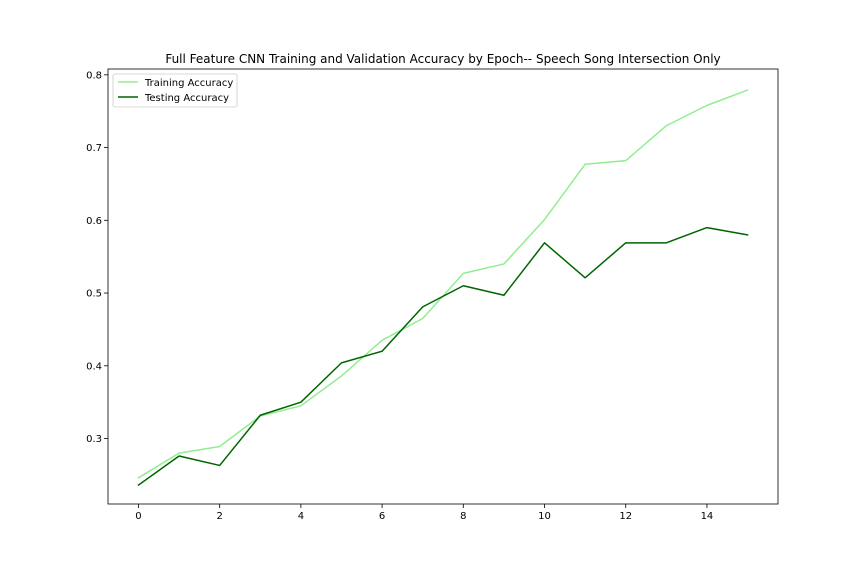  What do you see at coordinates (94, 221) in the screenshot?
I see `y-tick-label: 0.6` at bounding box center [94, 221].